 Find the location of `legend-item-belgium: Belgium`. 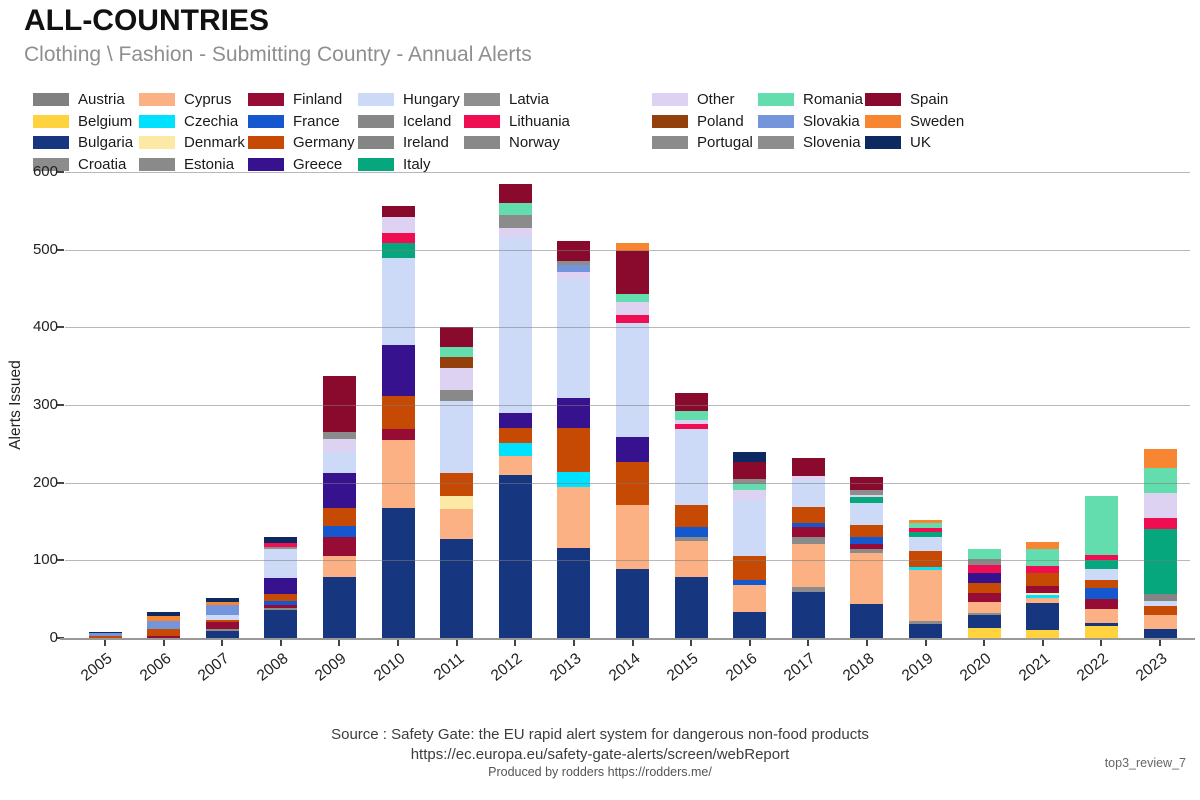

legend-item-belgium: Belgium is located at coordinates (83, 121).